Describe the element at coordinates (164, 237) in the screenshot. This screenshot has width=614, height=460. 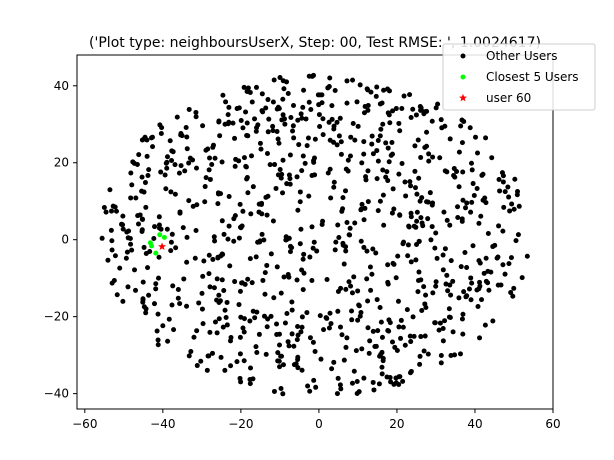
I see `data-point-closest-user` at that location.